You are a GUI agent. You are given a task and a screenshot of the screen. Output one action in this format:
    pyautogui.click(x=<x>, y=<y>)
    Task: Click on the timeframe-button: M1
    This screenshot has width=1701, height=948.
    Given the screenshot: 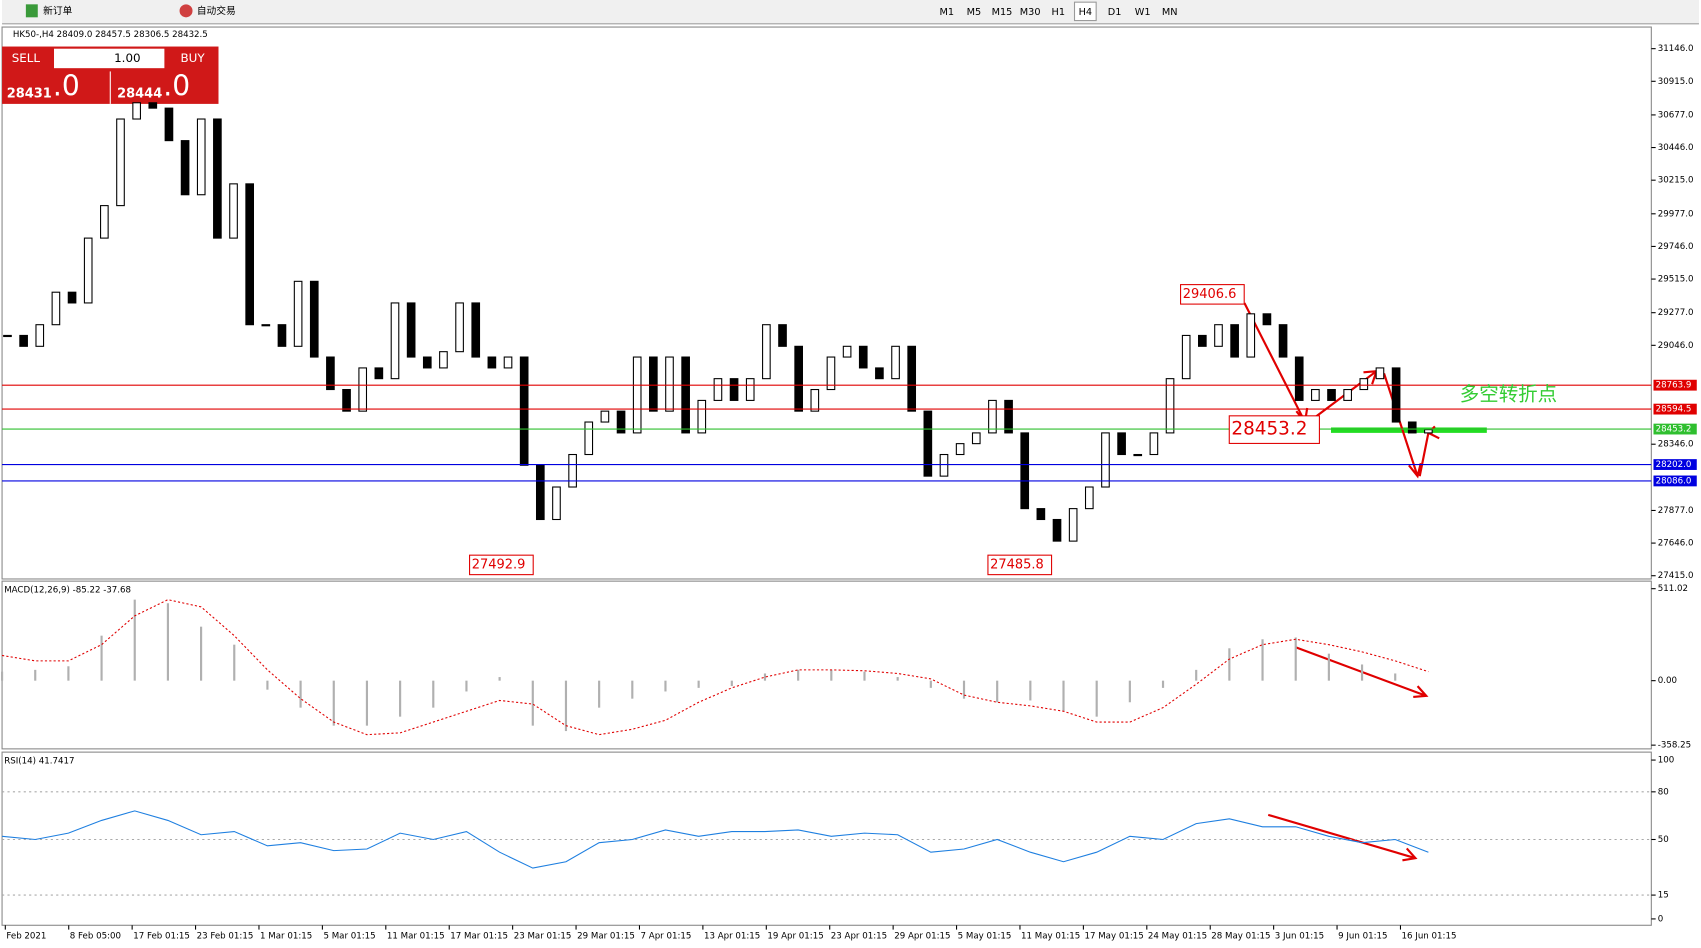 What is the action you would take?
    pyautogui.click(x=947, y=12)
    